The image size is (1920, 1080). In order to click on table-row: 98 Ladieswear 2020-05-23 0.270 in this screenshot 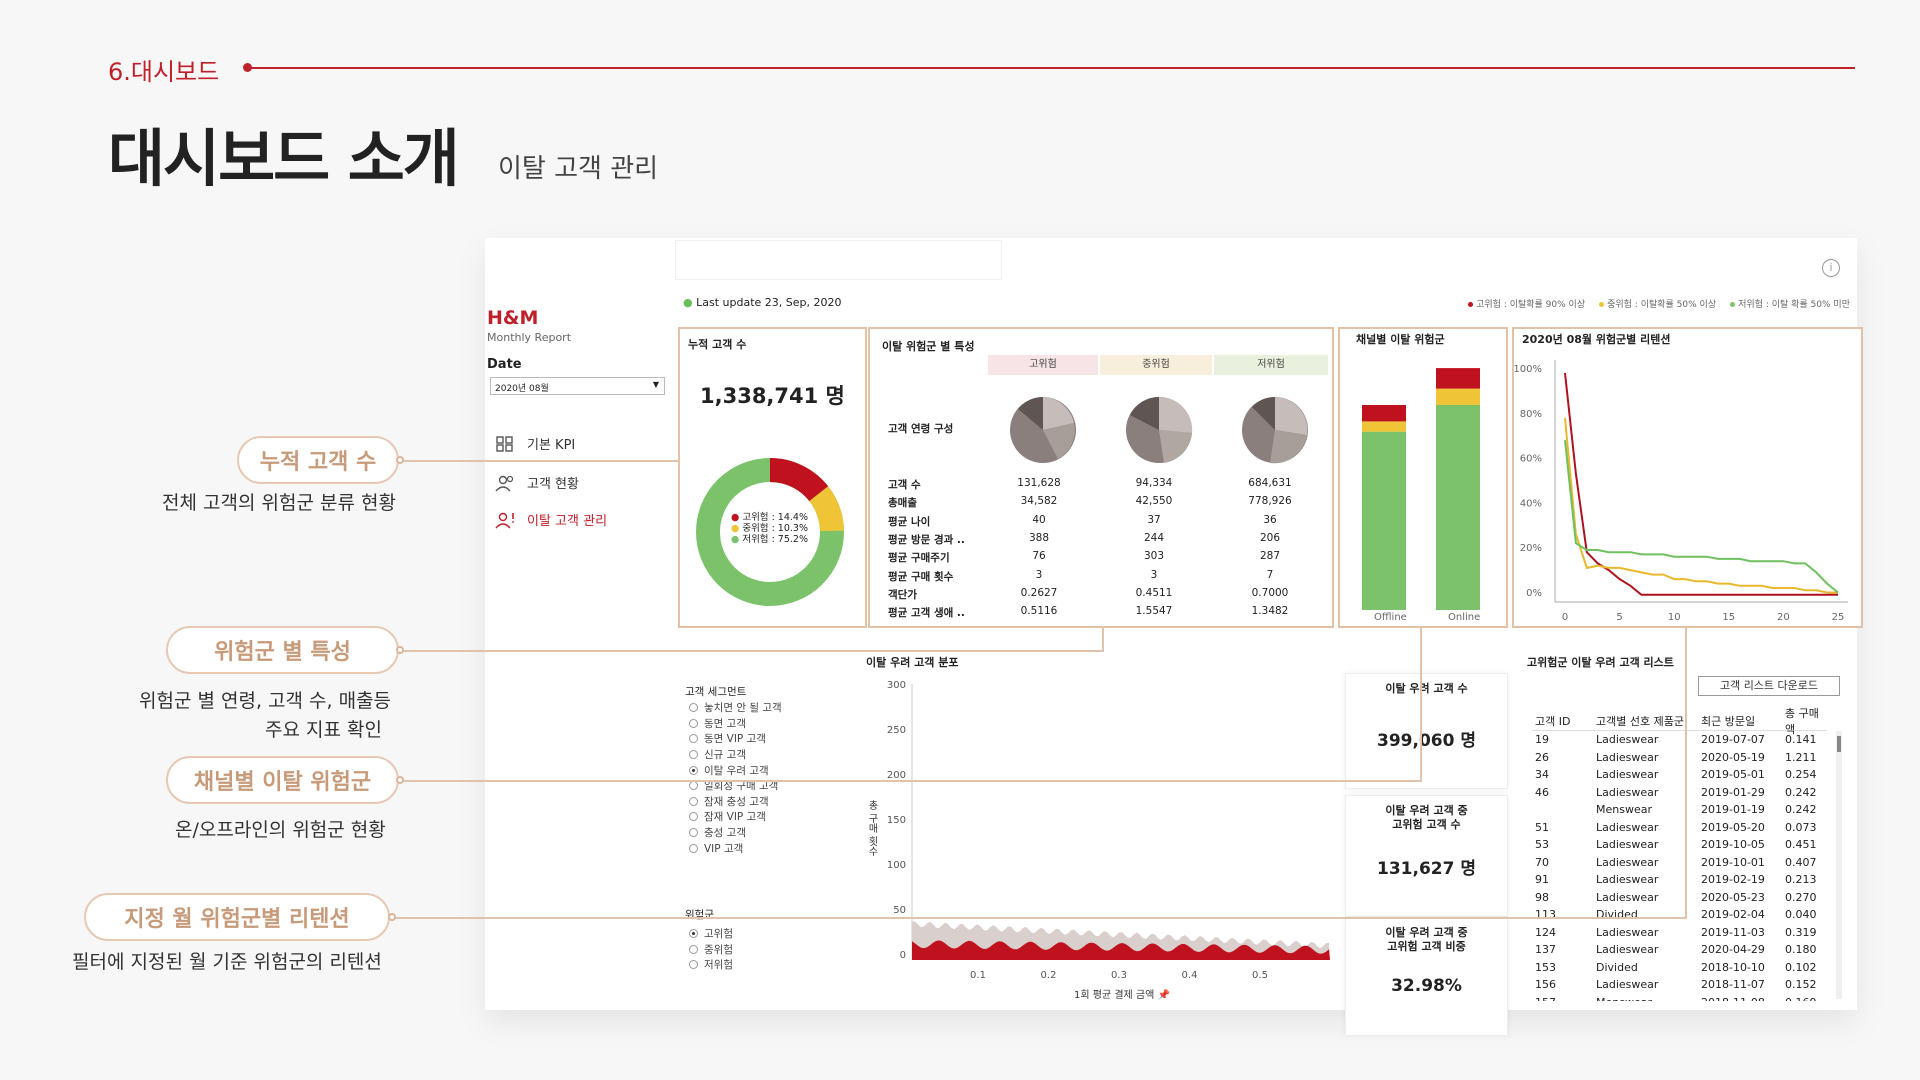, I will do `click(1679, 898)`.